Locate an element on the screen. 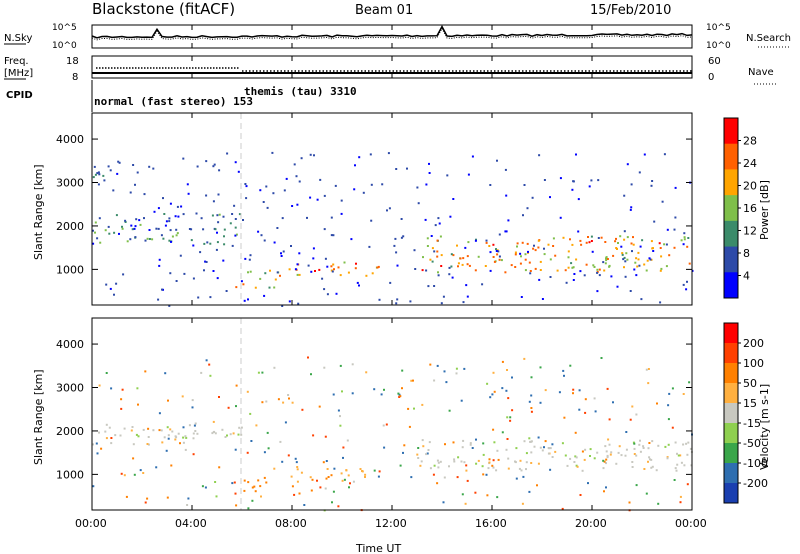 The height and width of the screenshot is (554, 800). x-tick-label: 00:00 is located at coordinates (691, 523).